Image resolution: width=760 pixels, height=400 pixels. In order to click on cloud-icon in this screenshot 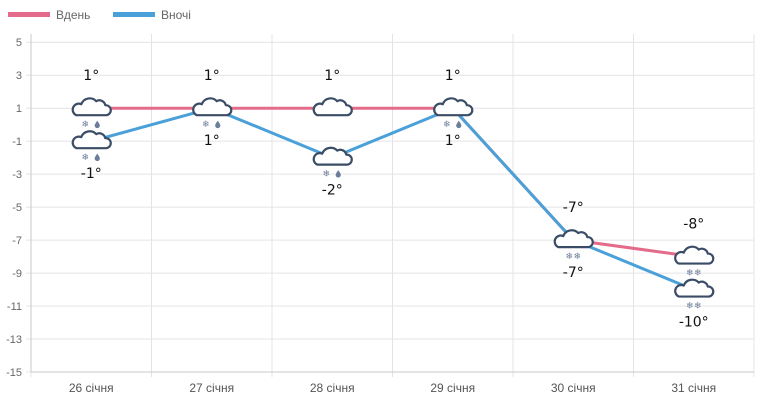, I will do `click(332, 107)`.